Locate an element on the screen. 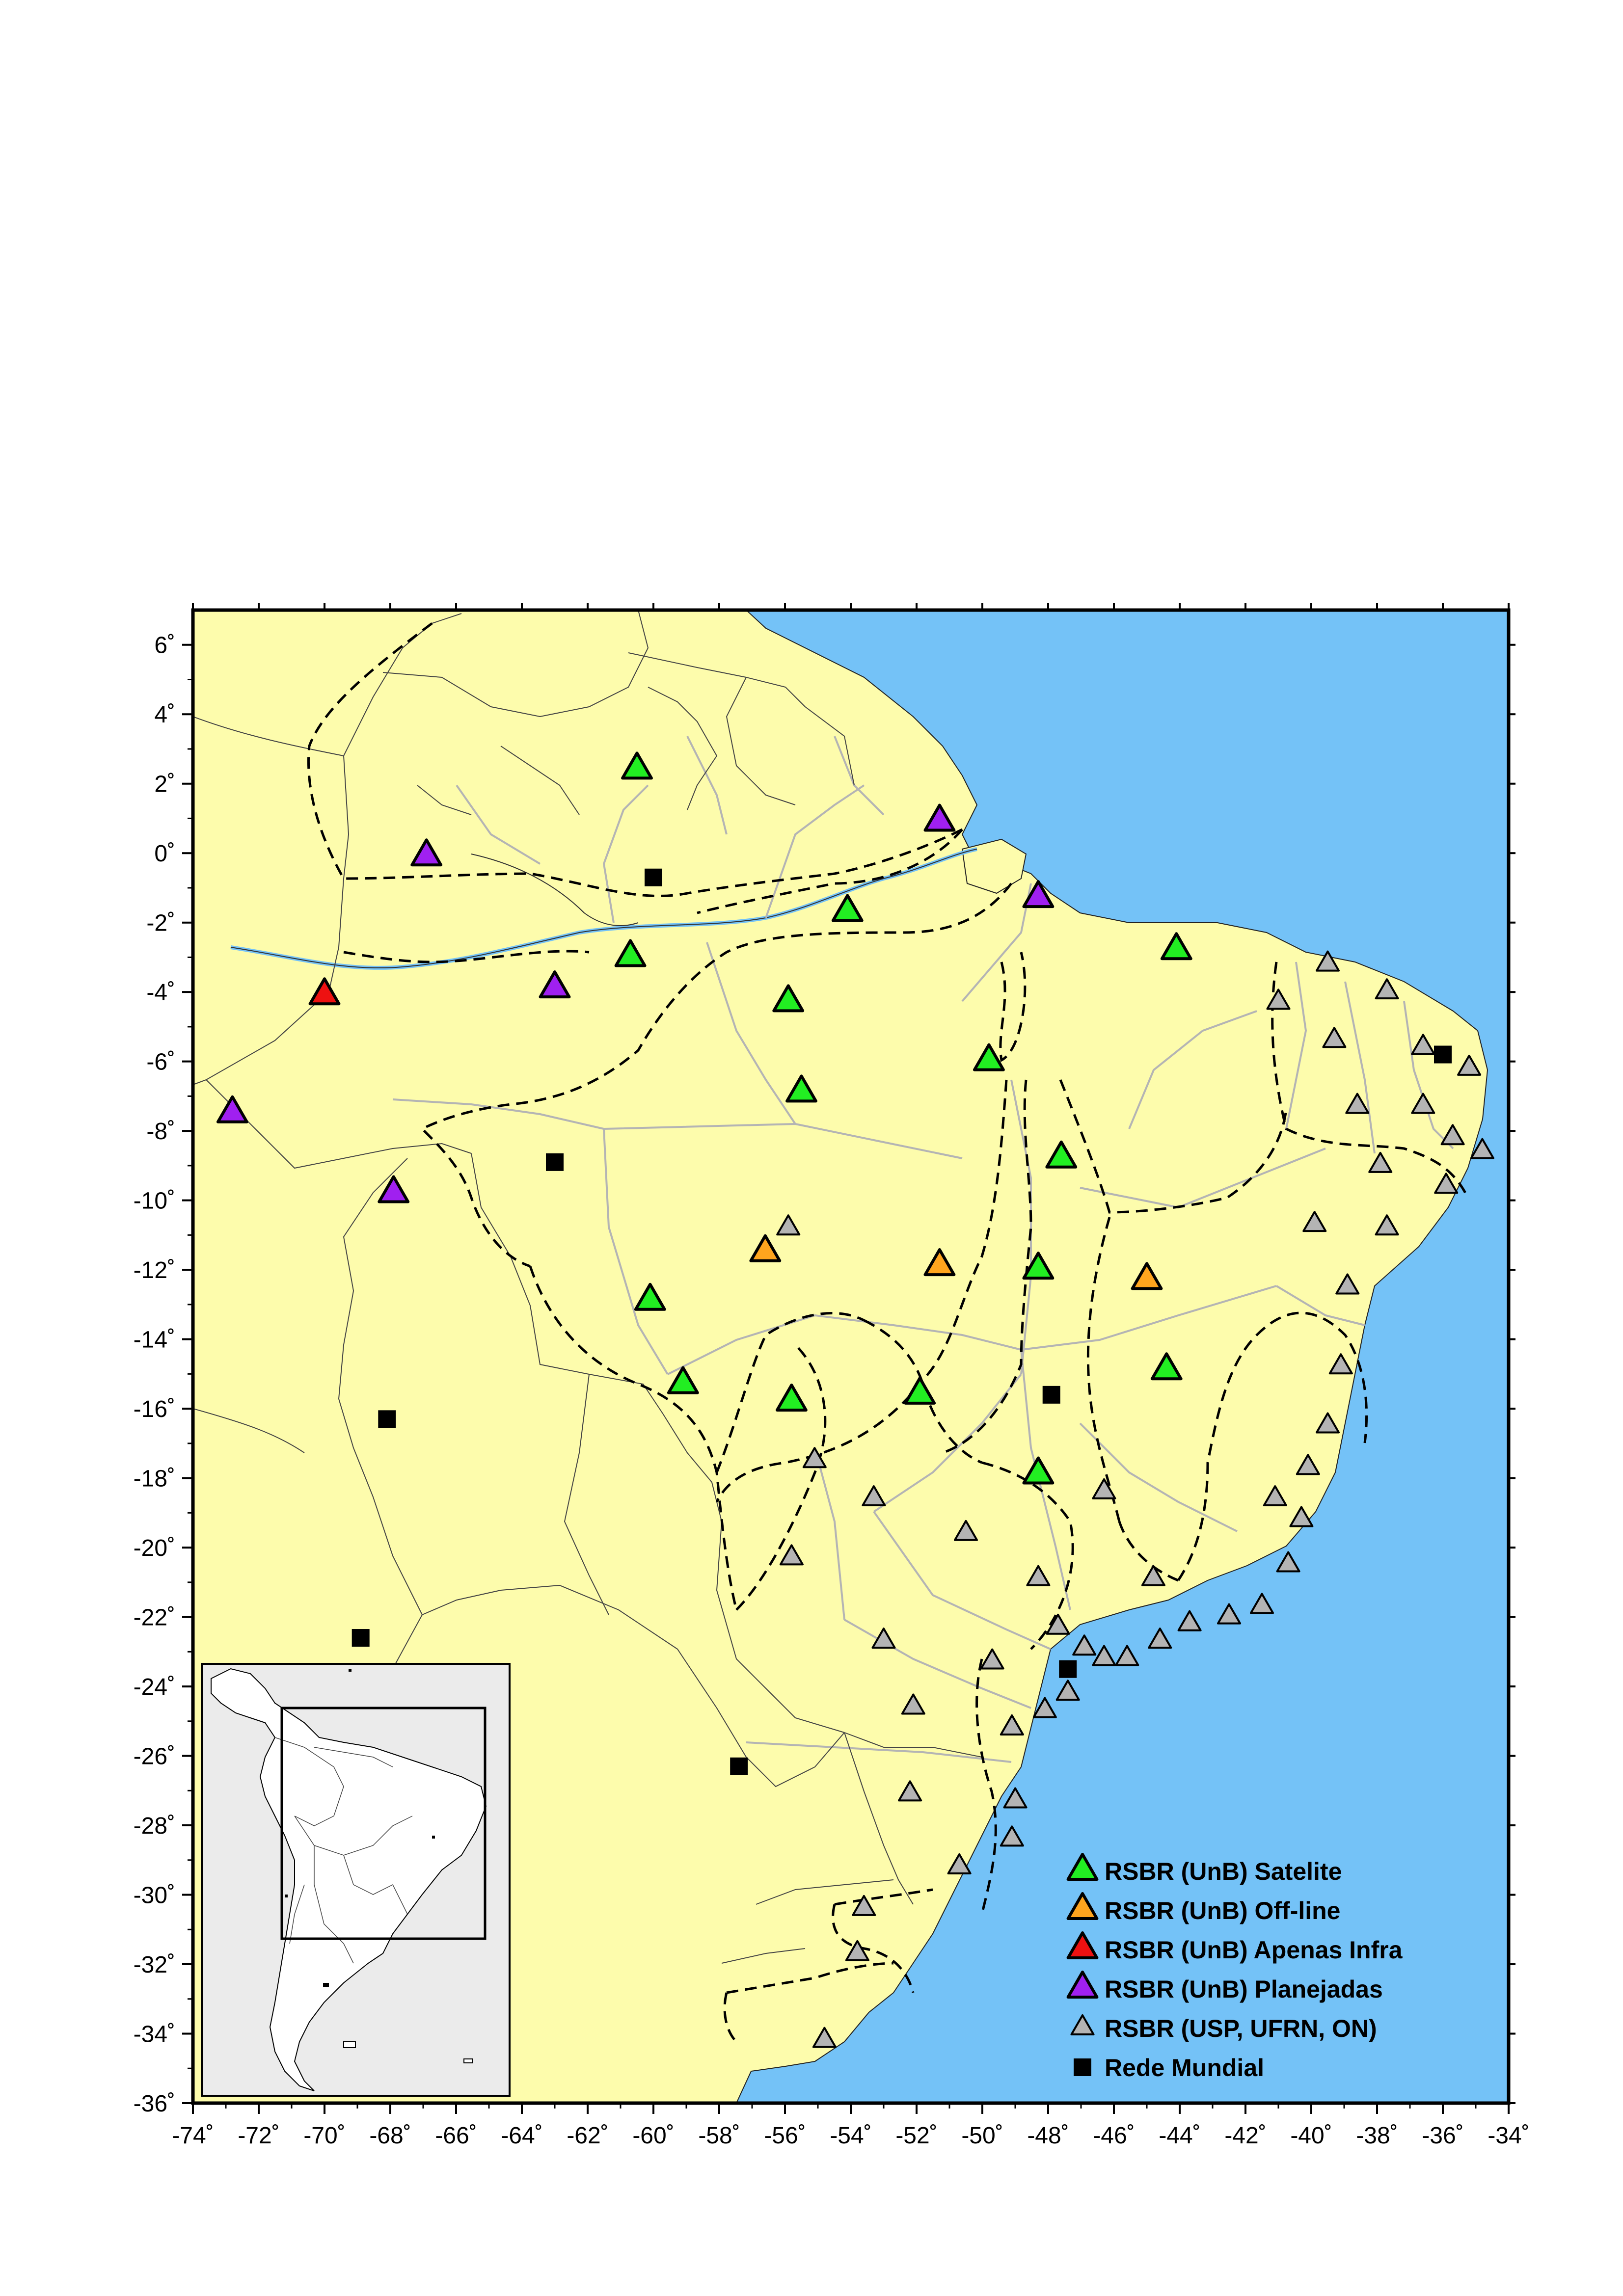 This screenshot has width=1623, height=2296. x-tick-label: -40˚ is located at coordinates (1311, 2136).